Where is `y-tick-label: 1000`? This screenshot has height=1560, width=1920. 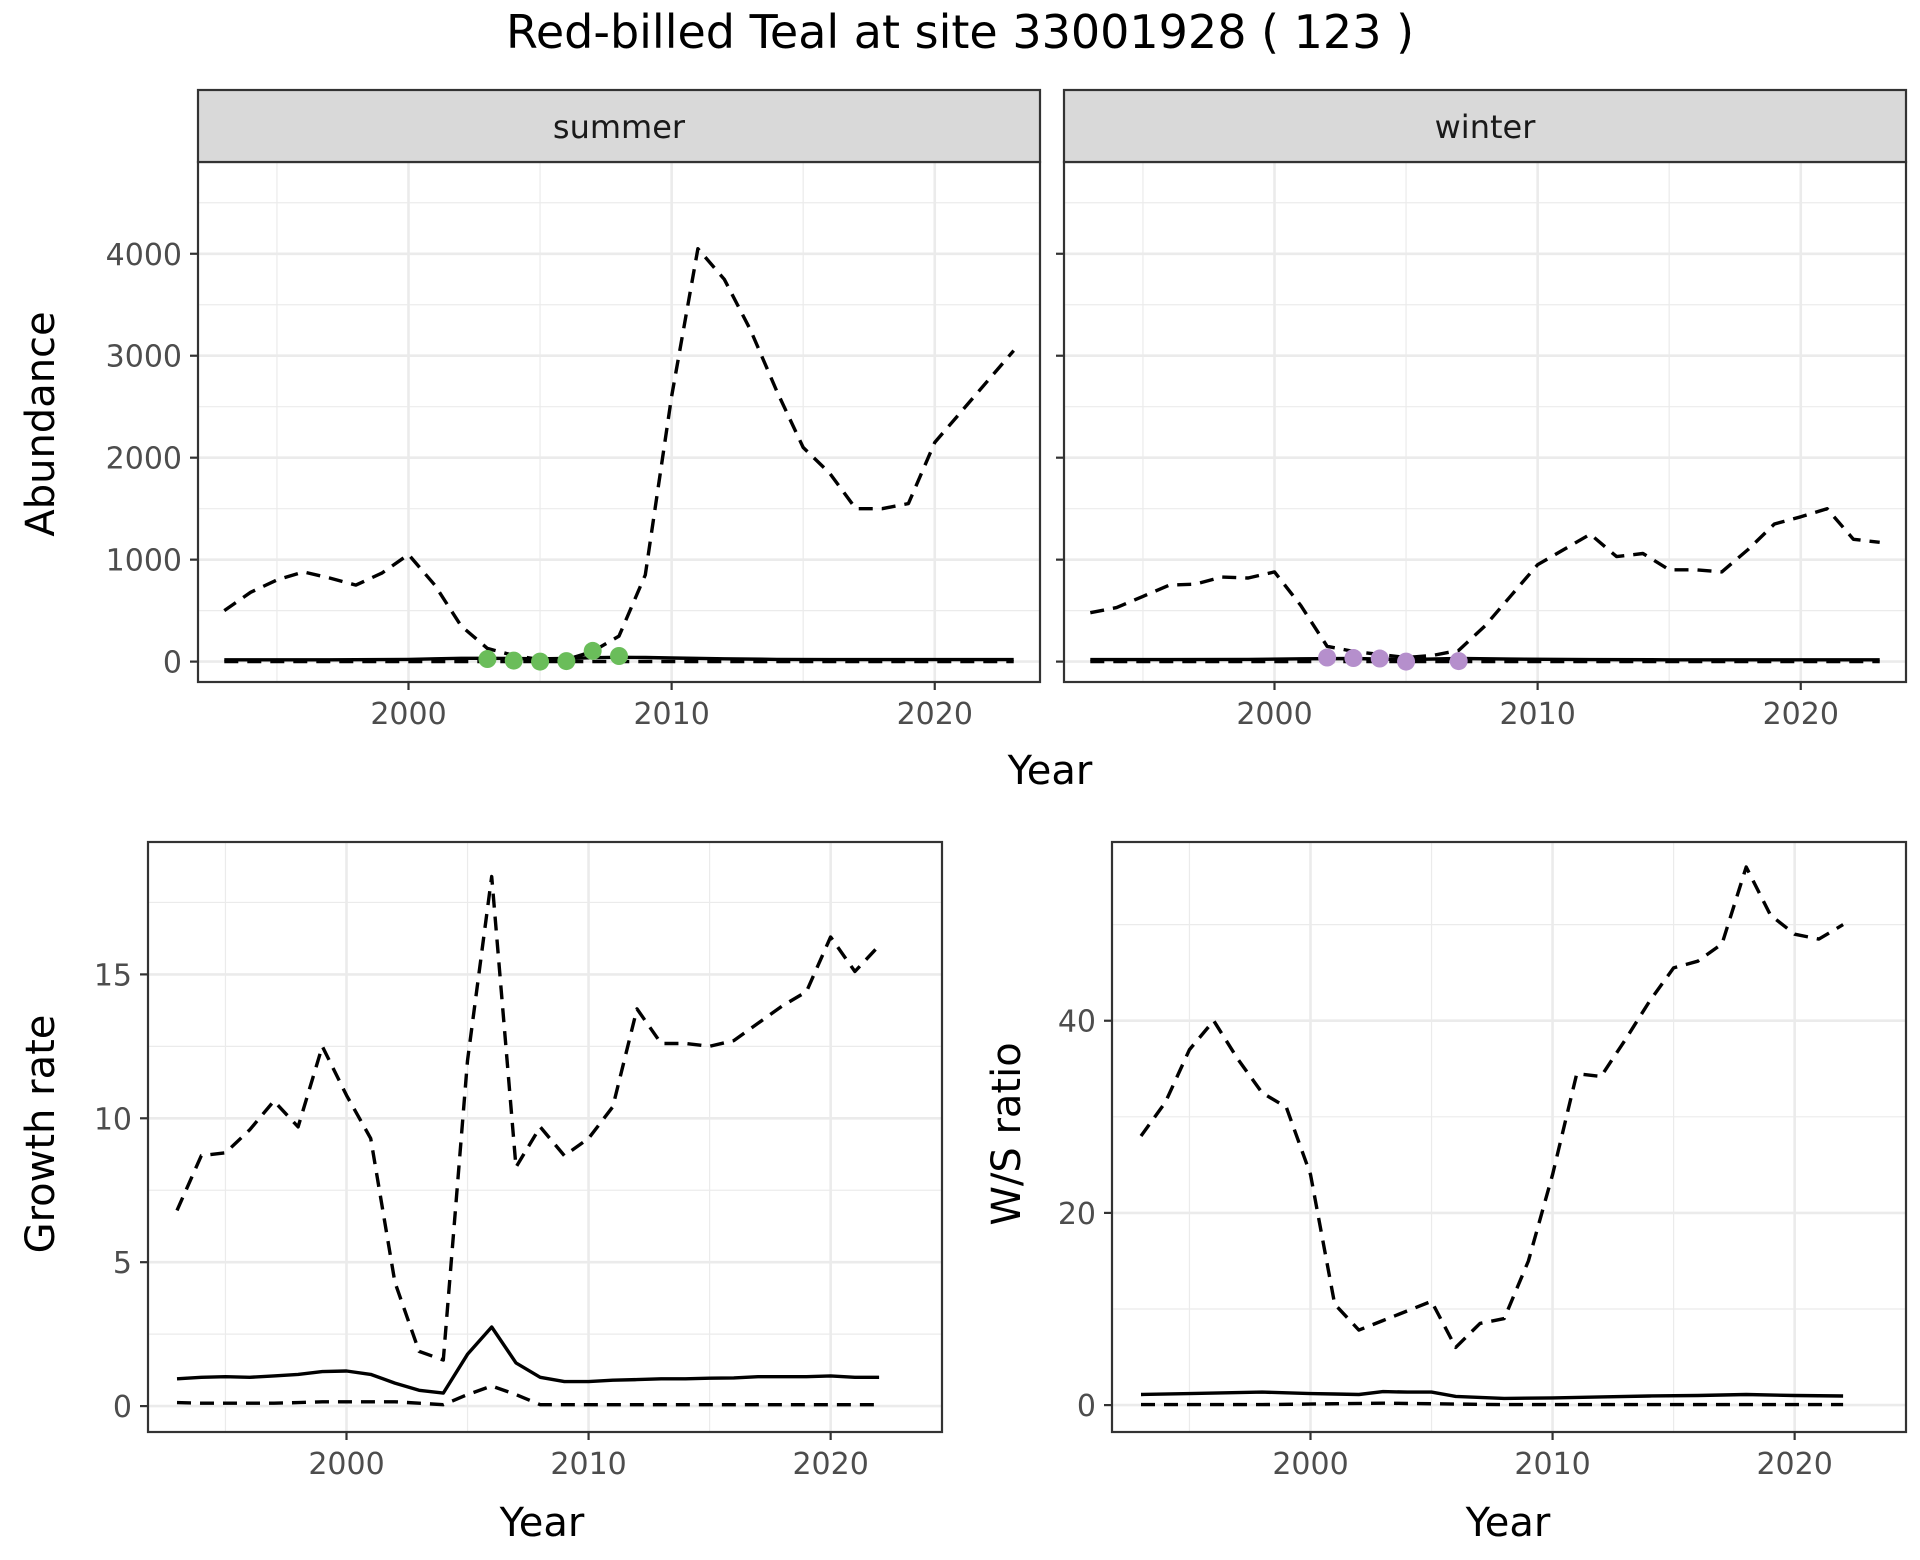 y-tick-label: 1000 is located at coordinates (144, 561).